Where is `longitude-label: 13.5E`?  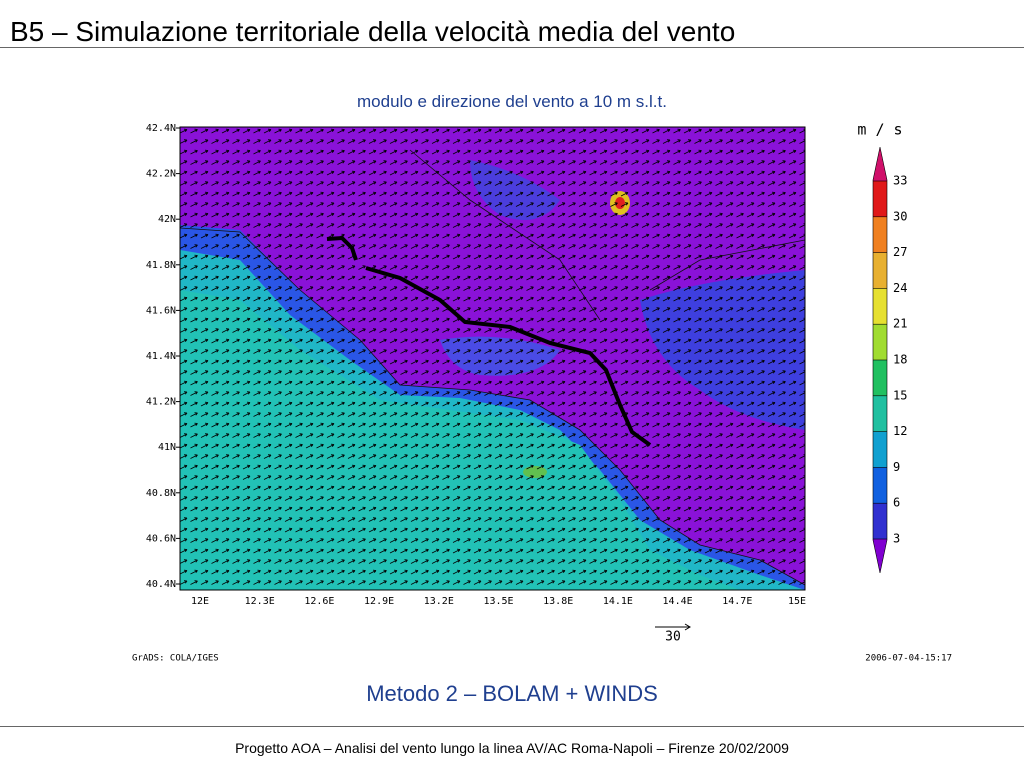 longitude-label: 13.5E is located at coordinates (498, 601).